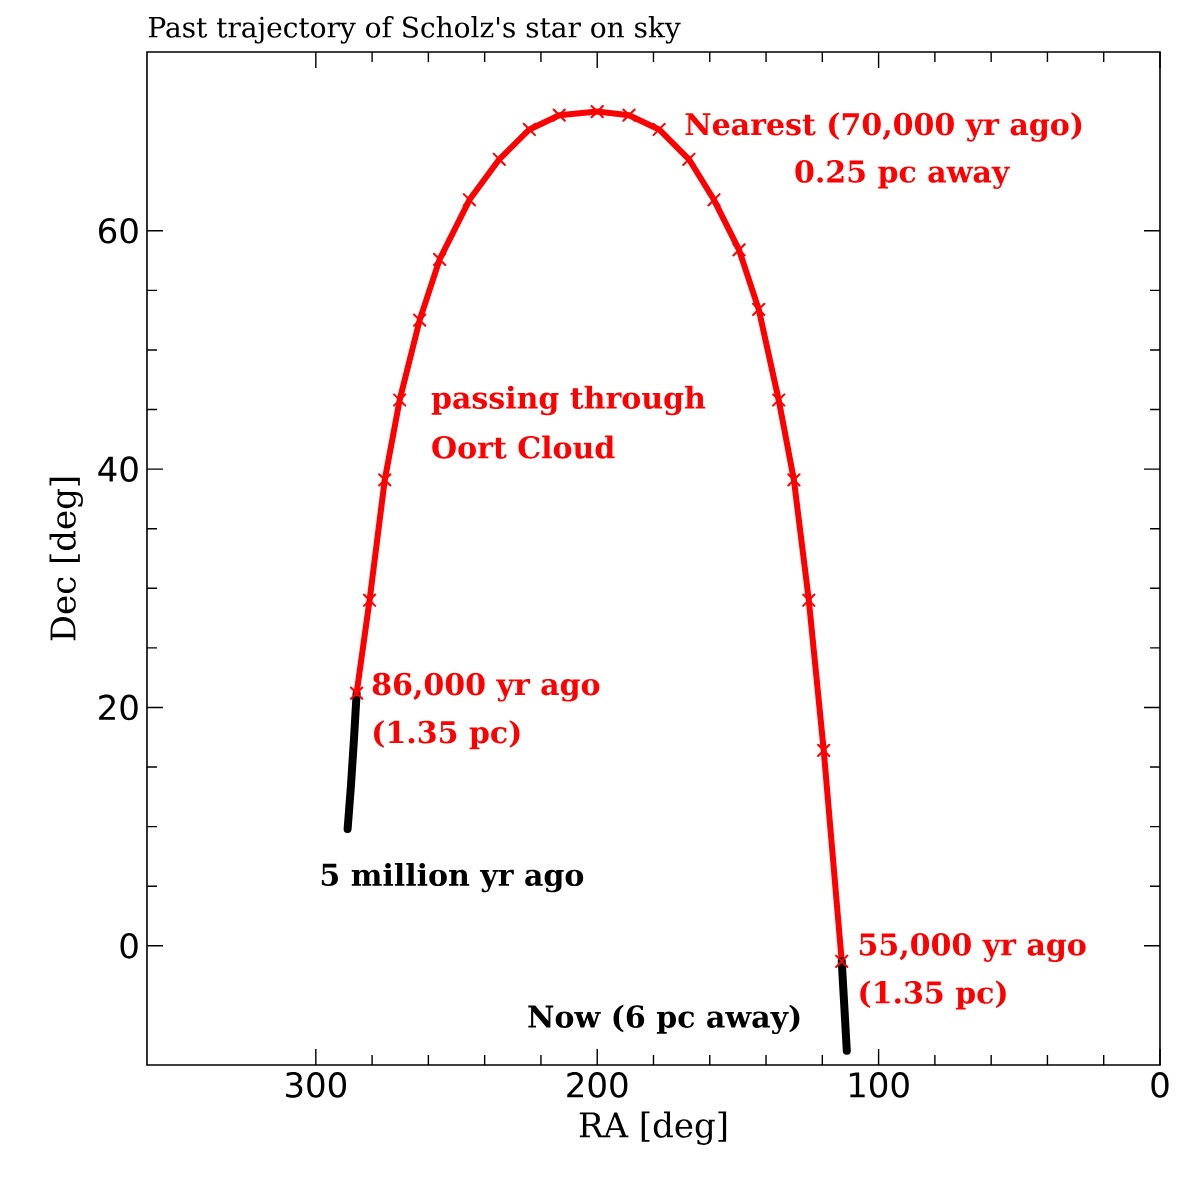  I want to click on x-tick-label: 0, so click(1160, 1085).